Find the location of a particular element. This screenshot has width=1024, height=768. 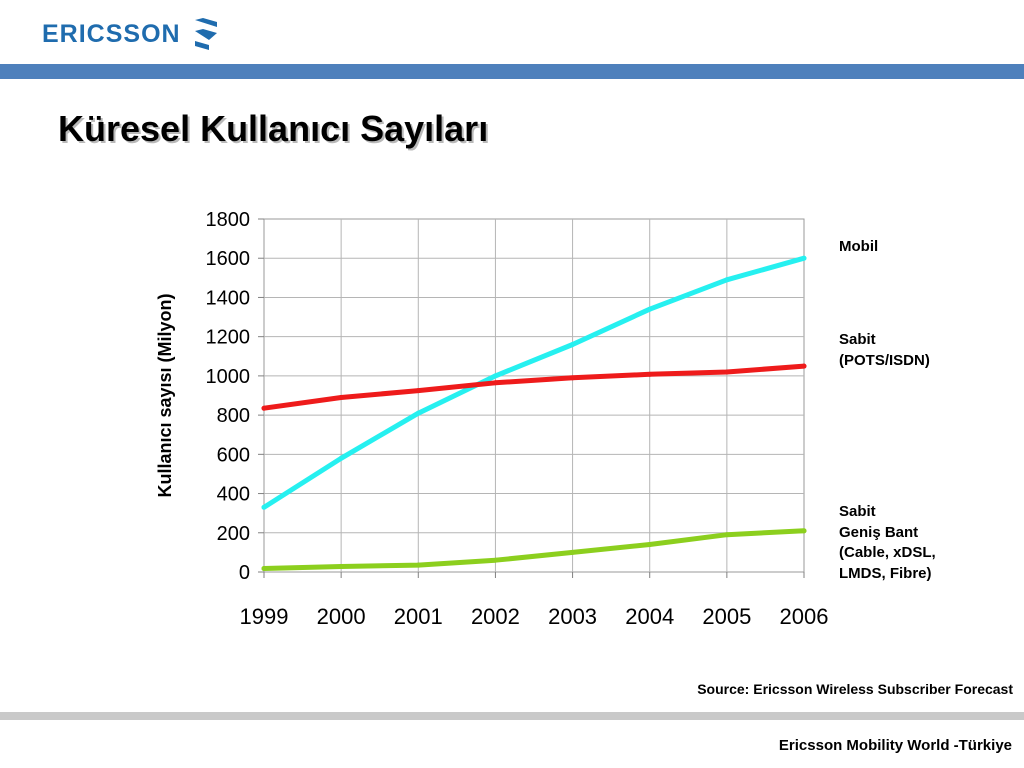

logo-text: ERICSSON is located at coordinates (111, 33).